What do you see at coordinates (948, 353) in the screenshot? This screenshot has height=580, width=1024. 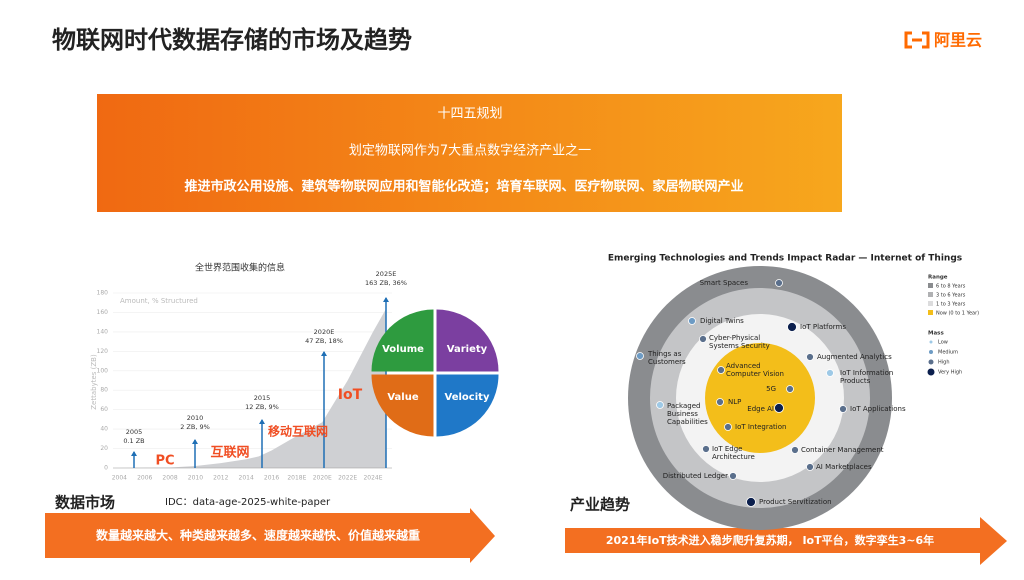 I see `legend-entry: Medium` at bounding box center [948, 353].